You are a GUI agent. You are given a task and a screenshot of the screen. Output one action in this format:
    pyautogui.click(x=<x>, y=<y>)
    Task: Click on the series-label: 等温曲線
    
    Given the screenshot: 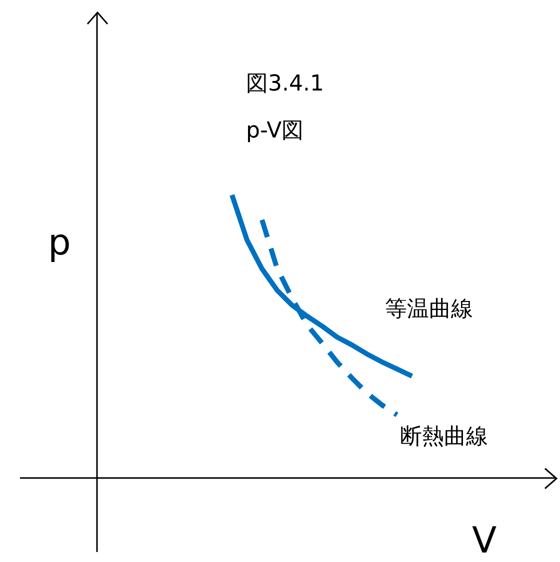 What is the action you would take?
    pyautogui.click(x=429, y=309)
    